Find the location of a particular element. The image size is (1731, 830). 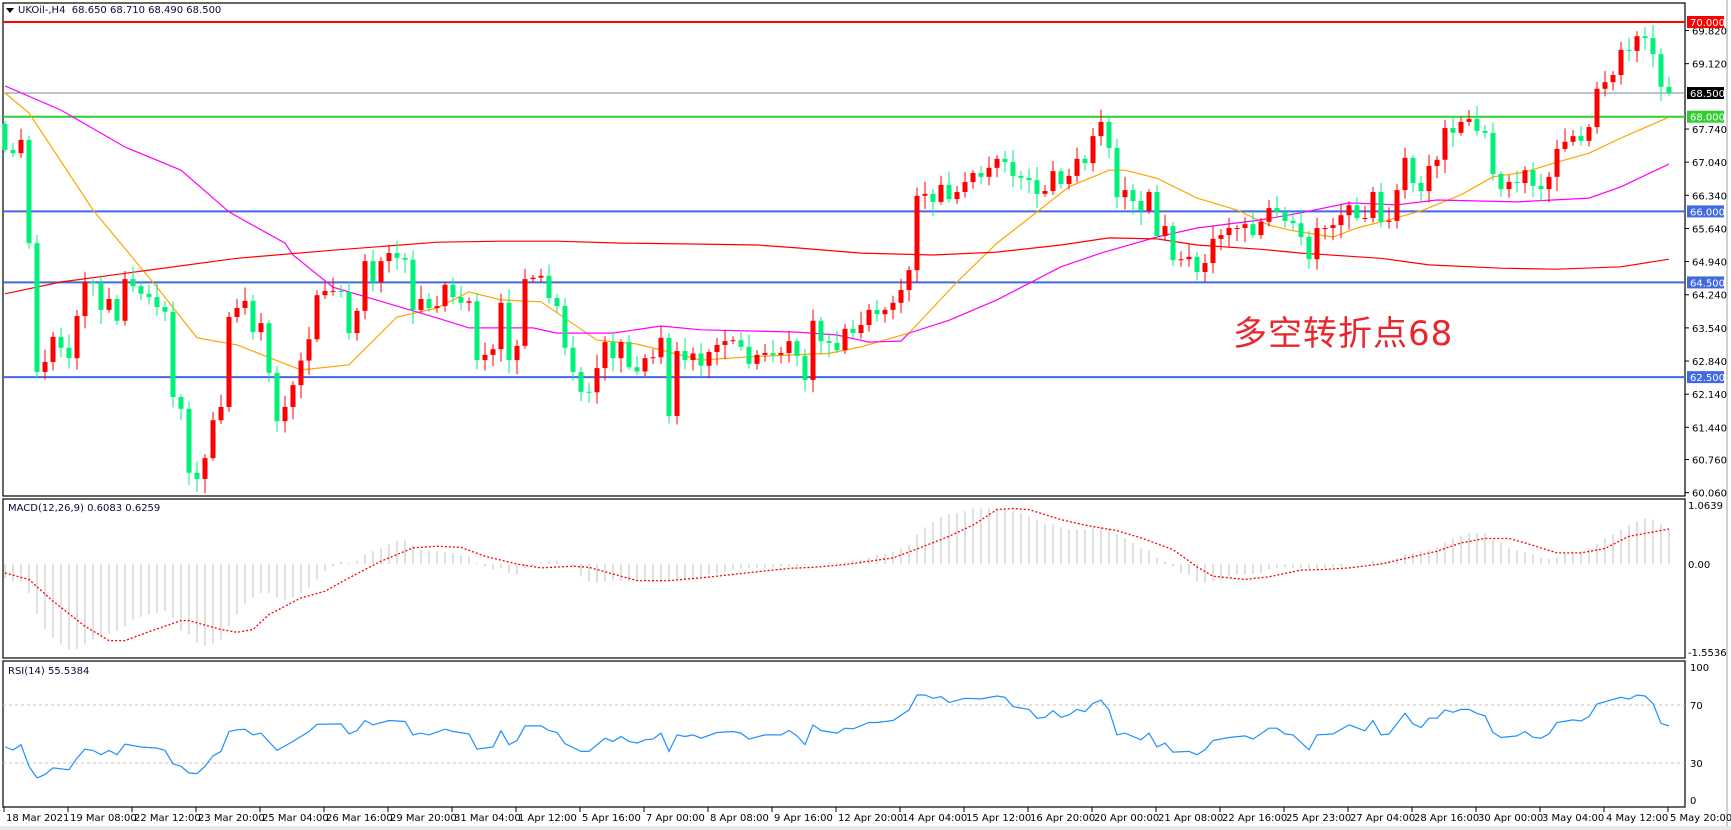

symbol-dropdown-icon is located at coordinates (10, 10).